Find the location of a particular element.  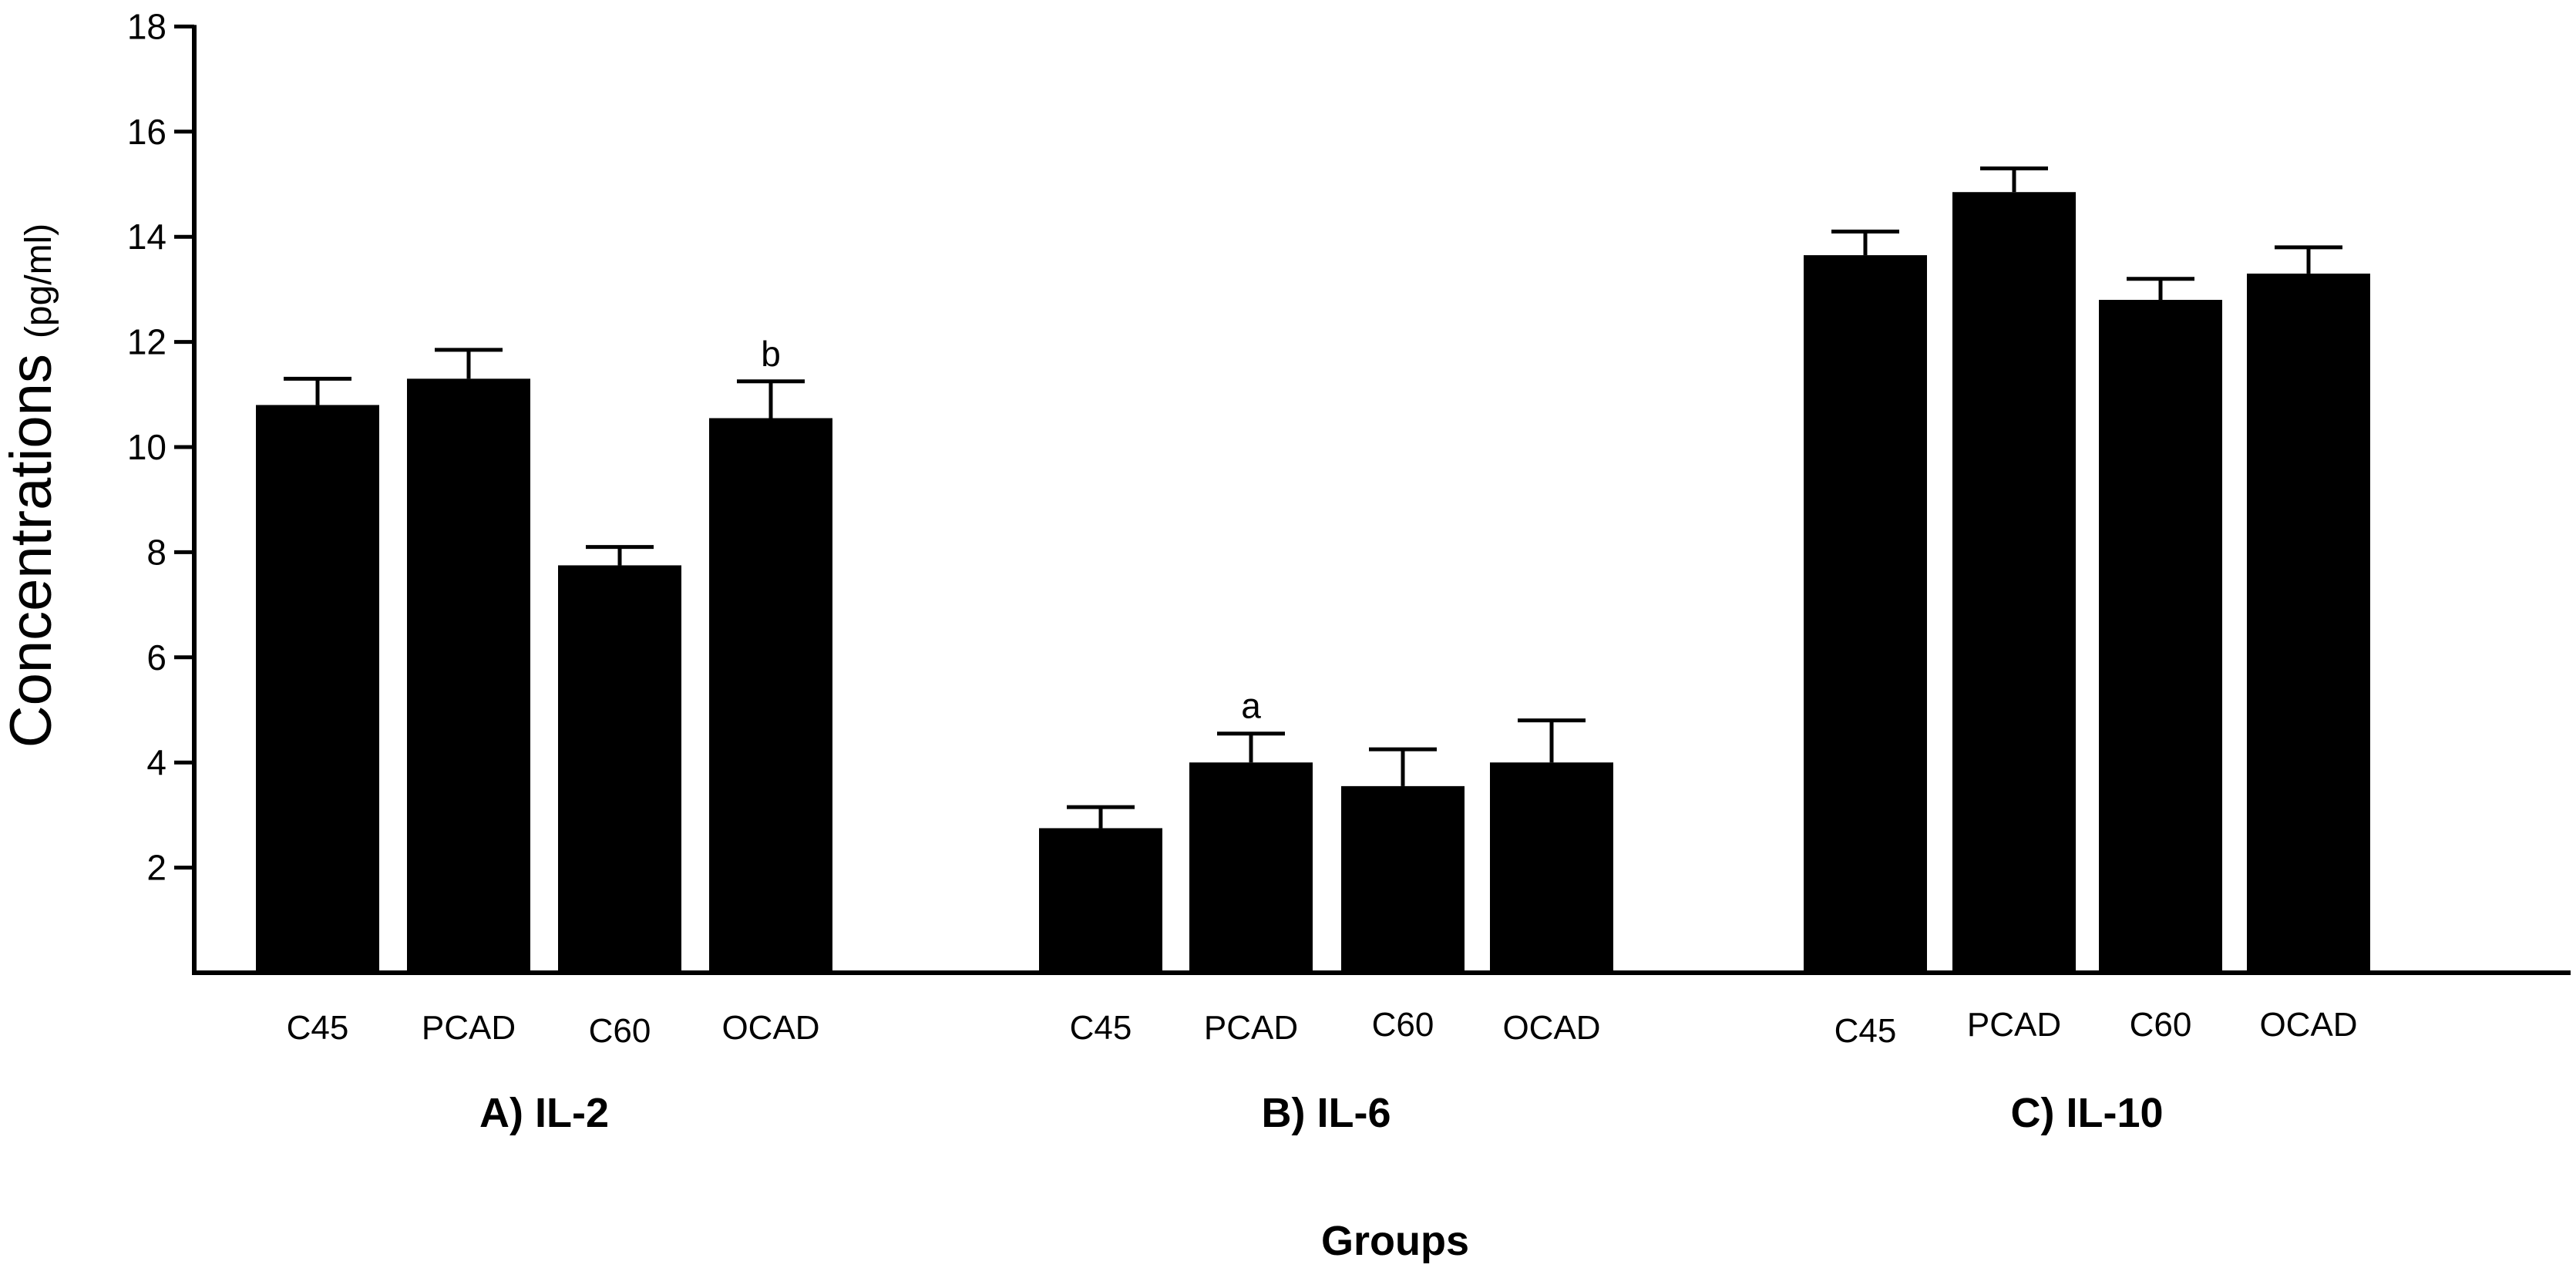

y-axis-label-unit: (pg/ml) is located at coordinates (38, 281).